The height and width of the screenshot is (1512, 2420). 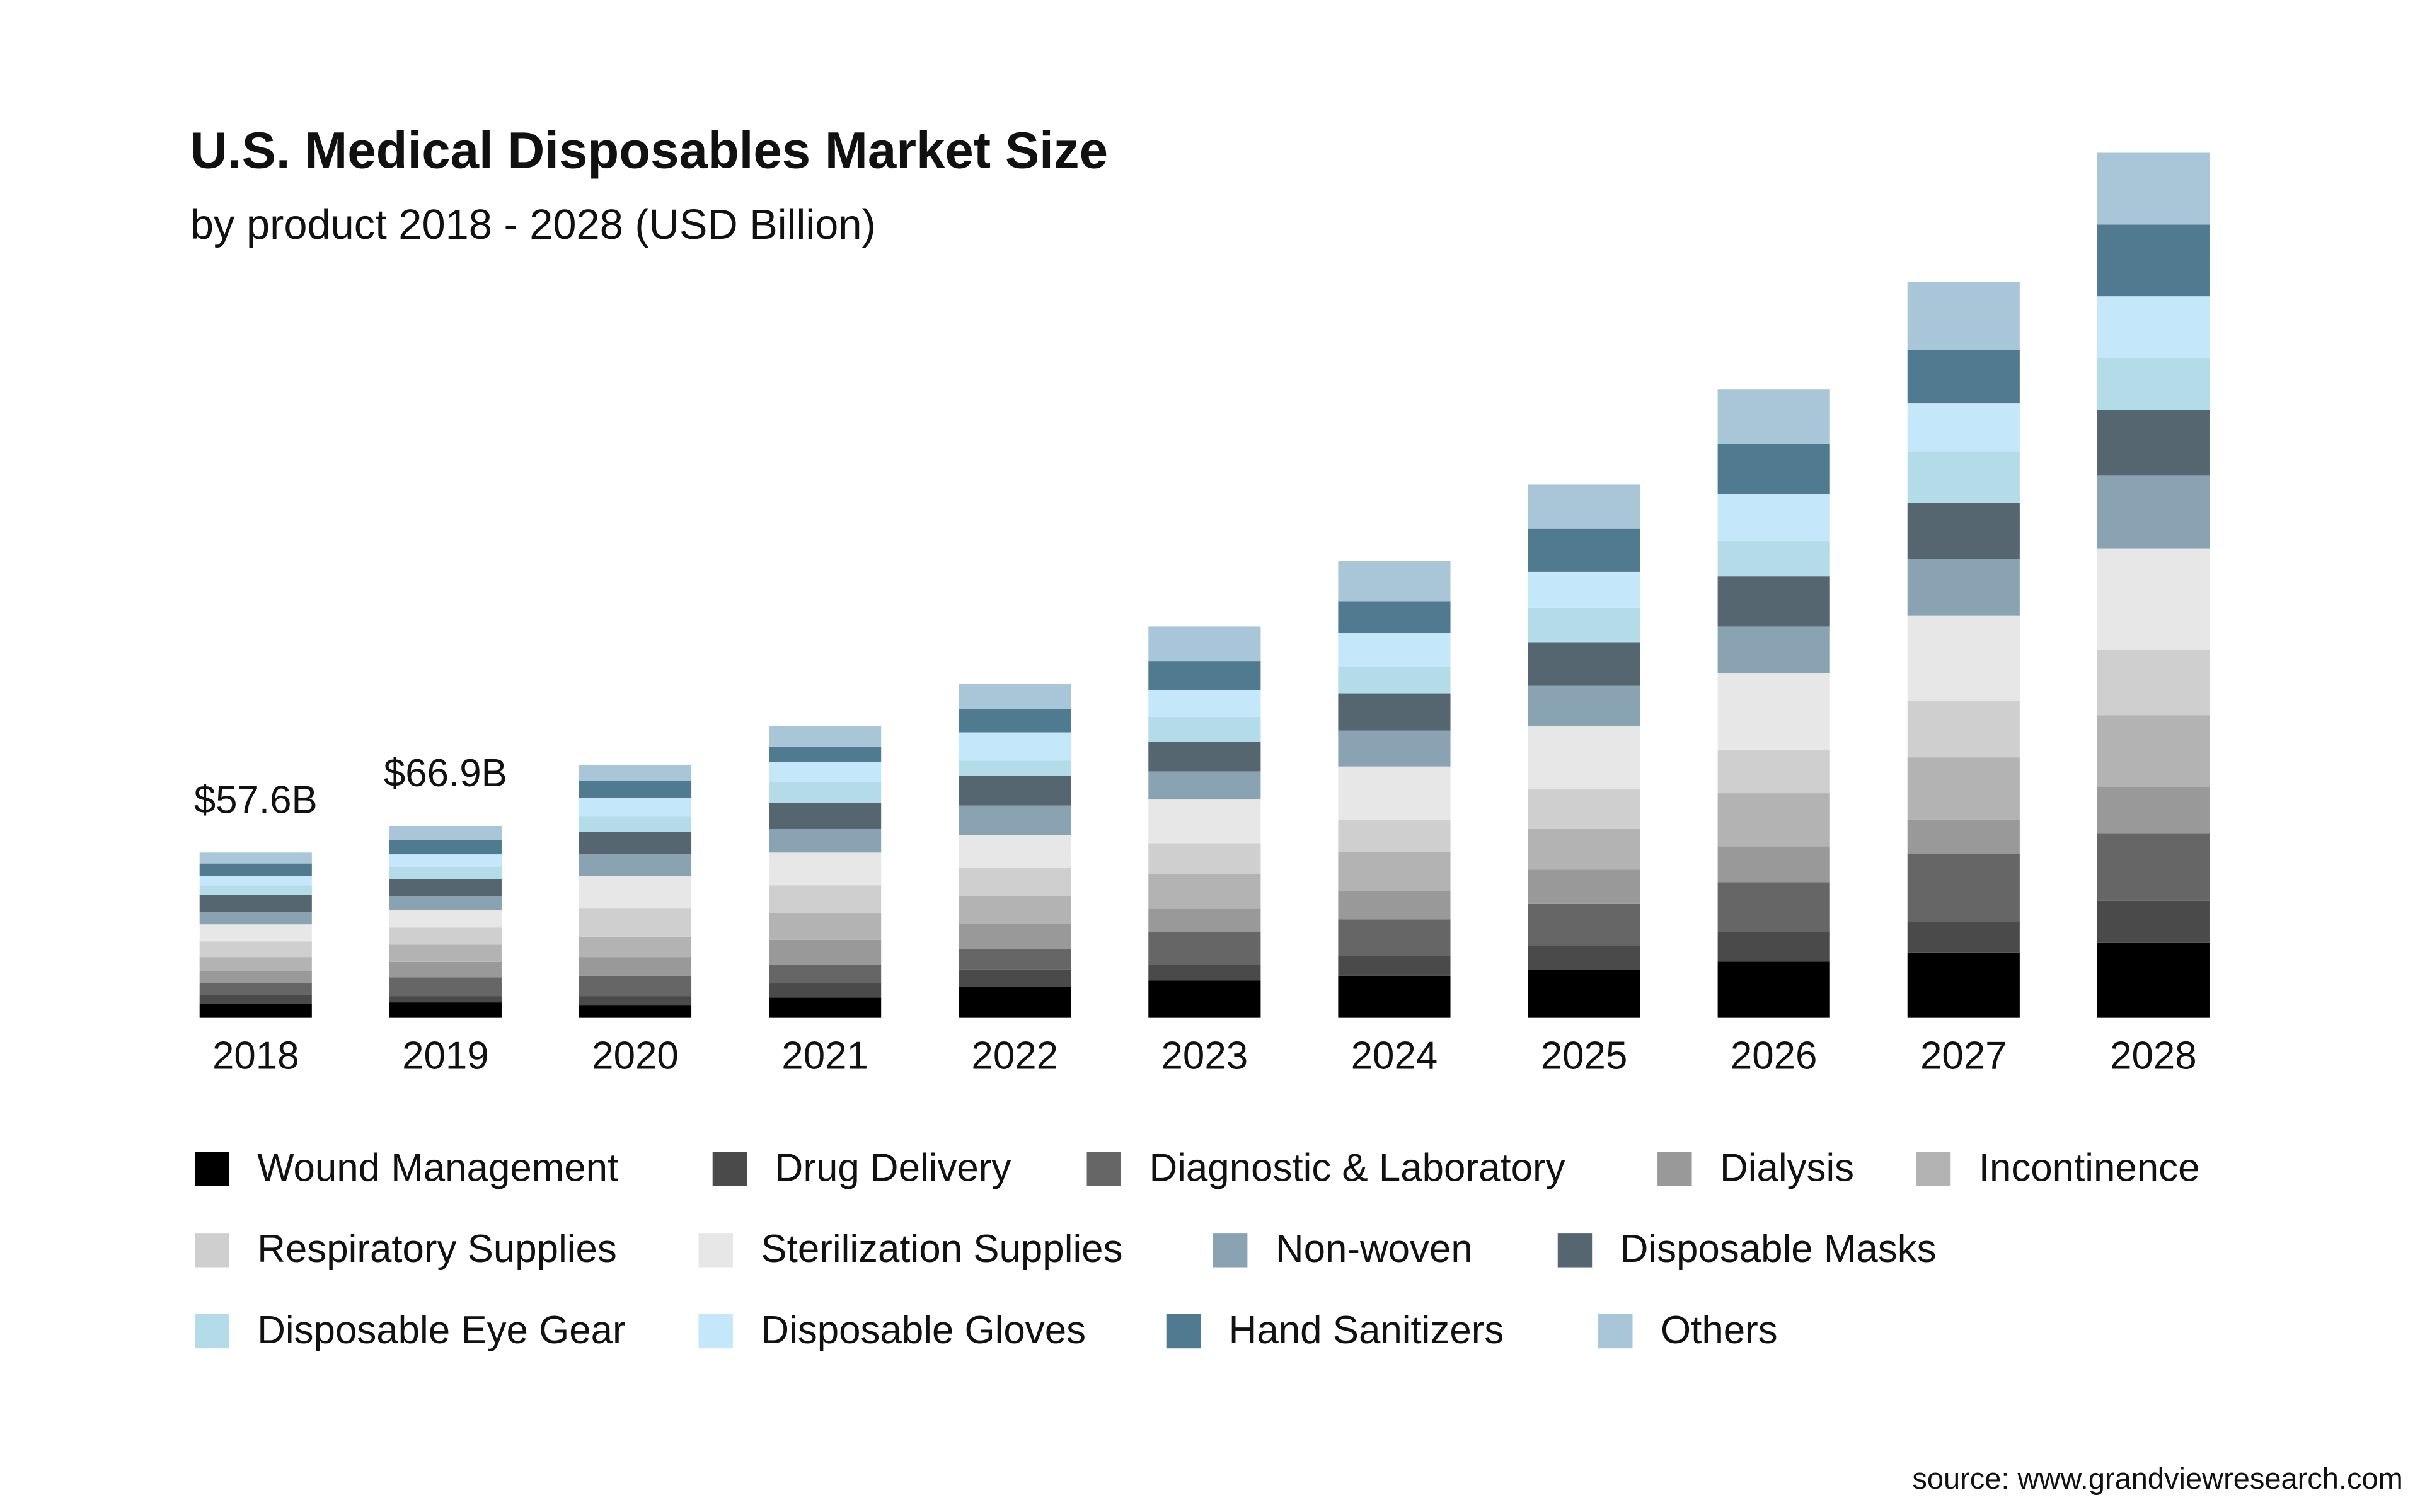 What do you see at coordinates (1787, 1167) in the screenshot?
I see `legend-label: Dialysis` at bounding box center [1787, 1167].